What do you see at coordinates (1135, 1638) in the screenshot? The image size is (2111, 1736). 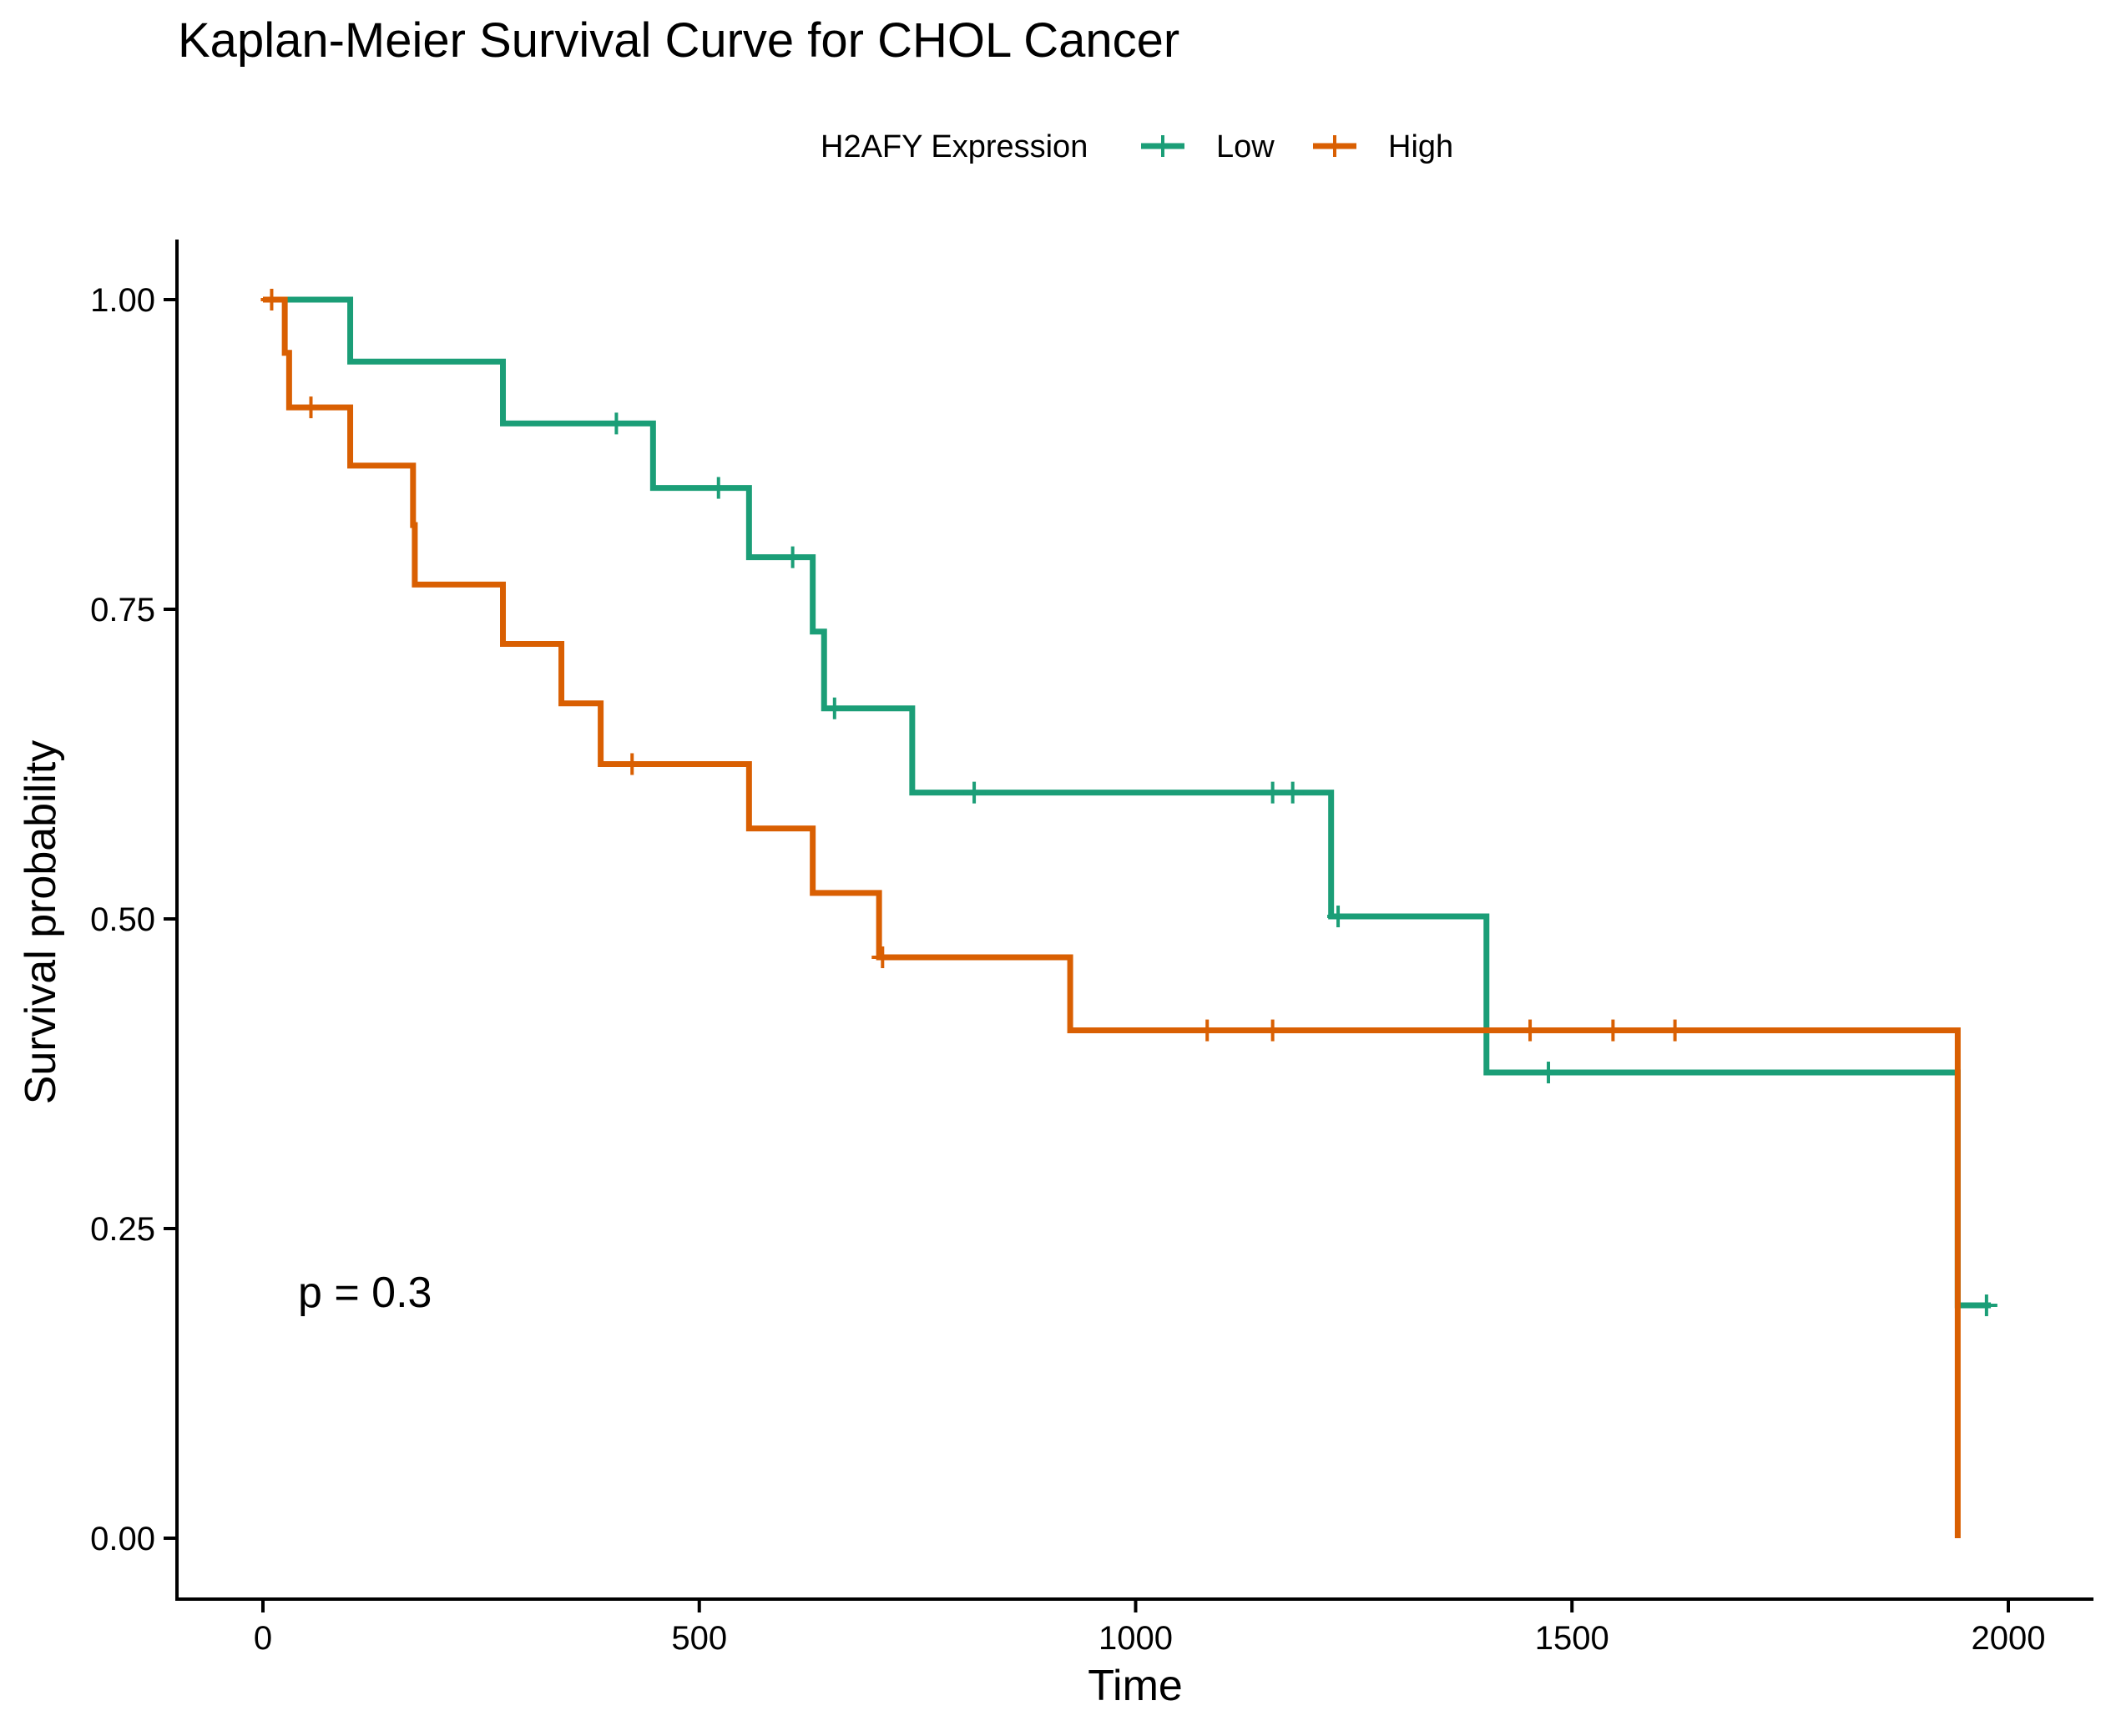 I see `x-tick-label: 1000` at bounding box center [1135, 1638].